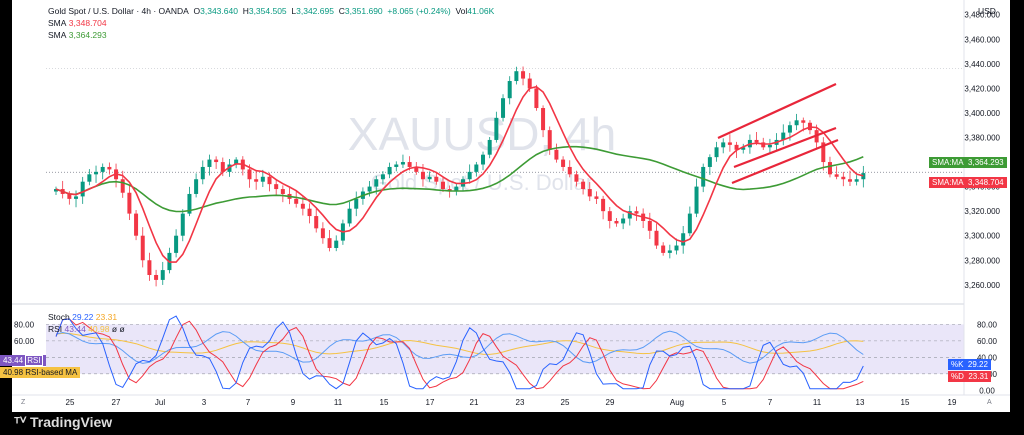 This screenshot has width=1024, height=435. Describe the element at coordinates (363, 11) in the screenshot. I see `close-value: 3,351.690` at that location.